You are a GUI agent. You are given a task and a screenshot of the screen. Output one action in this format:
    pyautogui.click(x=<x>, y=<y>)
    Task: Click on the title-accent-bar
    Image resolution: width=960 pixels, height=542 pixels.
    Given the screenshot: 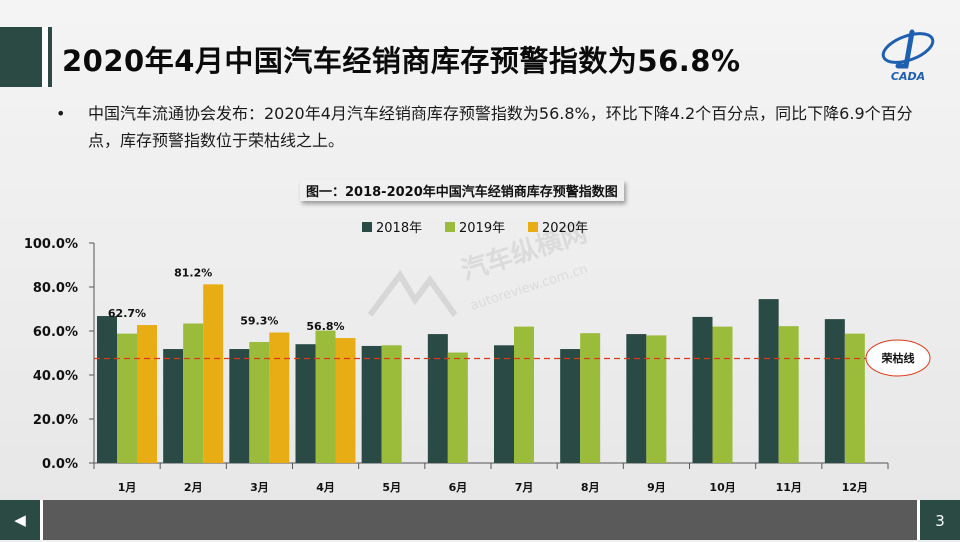 What is the action you would take?
    pyautogui.click(x=21, y=57)
    